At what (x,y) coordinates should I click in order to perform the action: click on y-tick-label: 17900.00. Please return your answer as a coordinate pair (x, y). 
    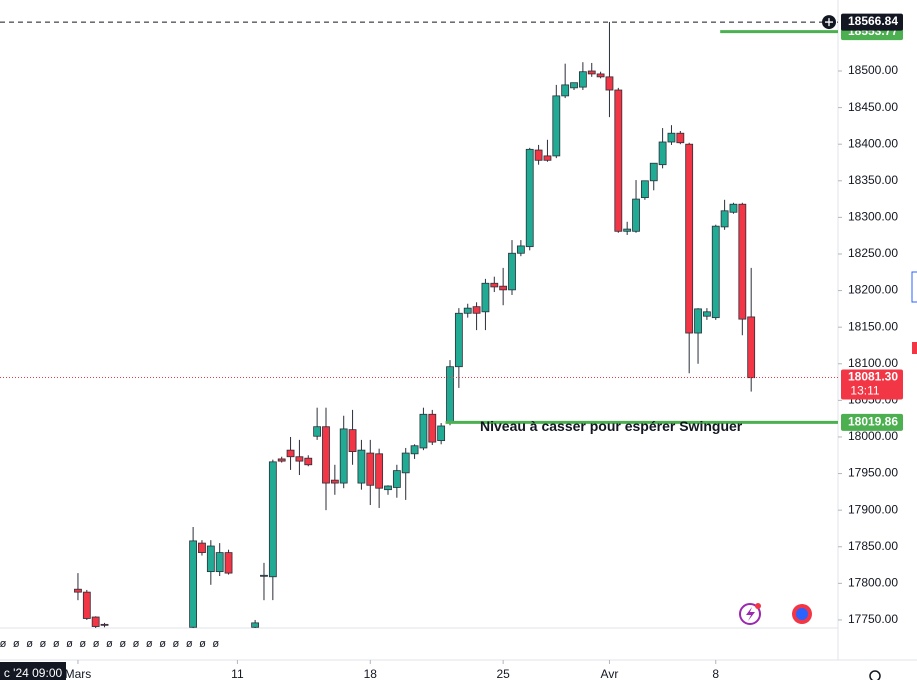
    Looking at the image, I should click on (873, 509).